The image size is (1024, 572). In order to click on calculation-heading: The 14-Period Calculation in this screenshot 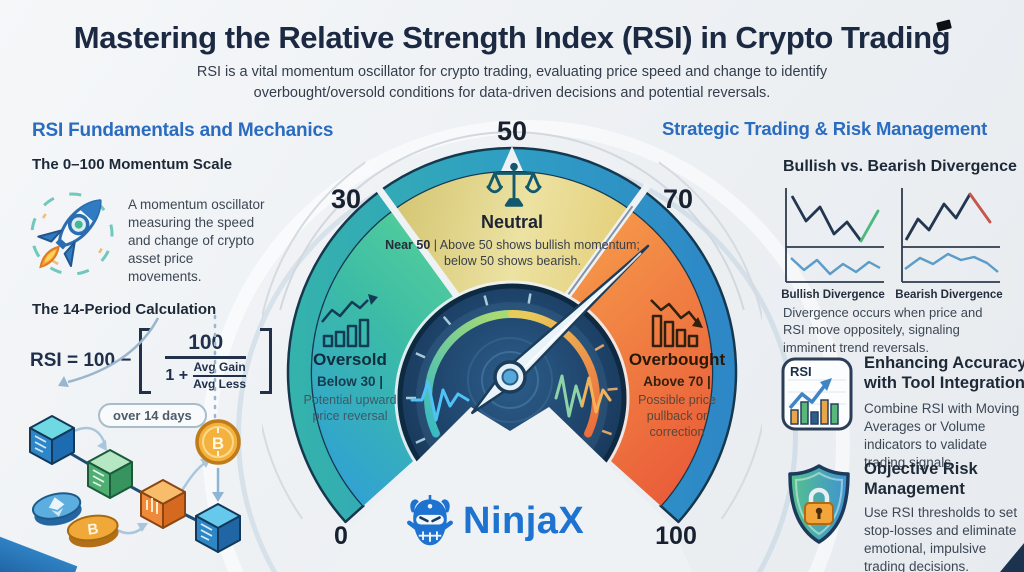, I will do `click(124, 309)`.